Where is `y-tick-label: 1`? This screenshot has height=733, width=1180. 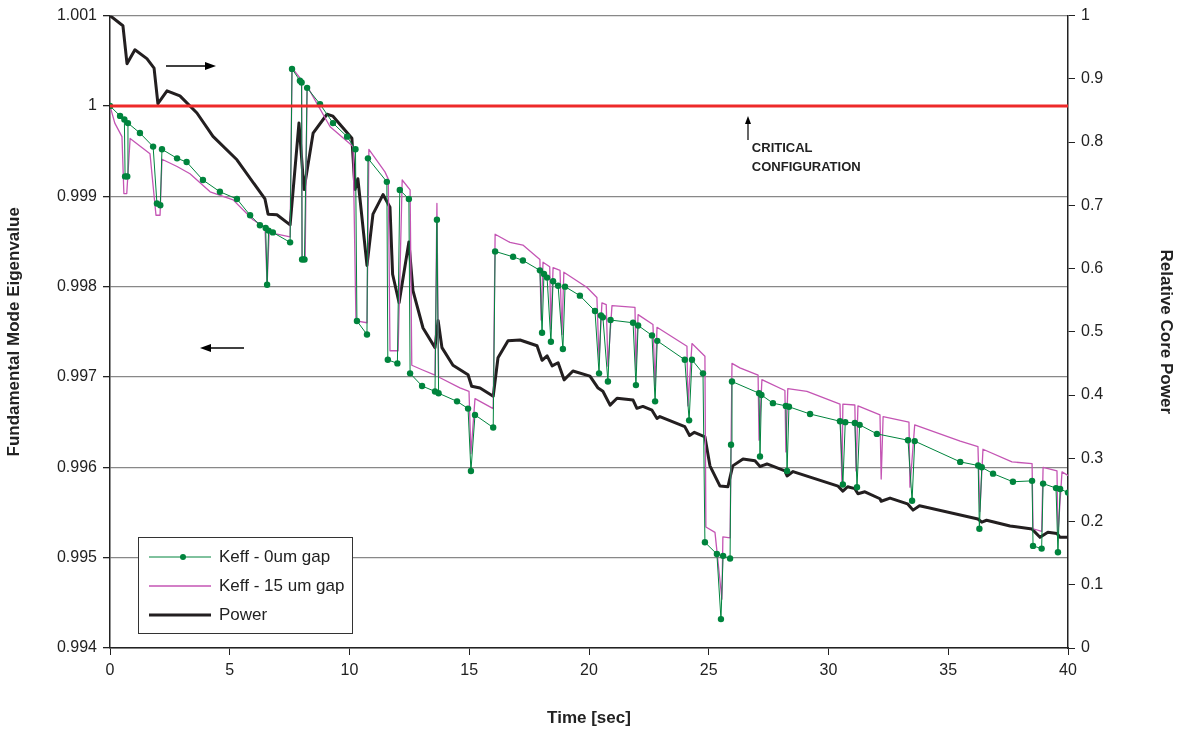
y-tick-label: 1 is located at coordinates (93, 105).